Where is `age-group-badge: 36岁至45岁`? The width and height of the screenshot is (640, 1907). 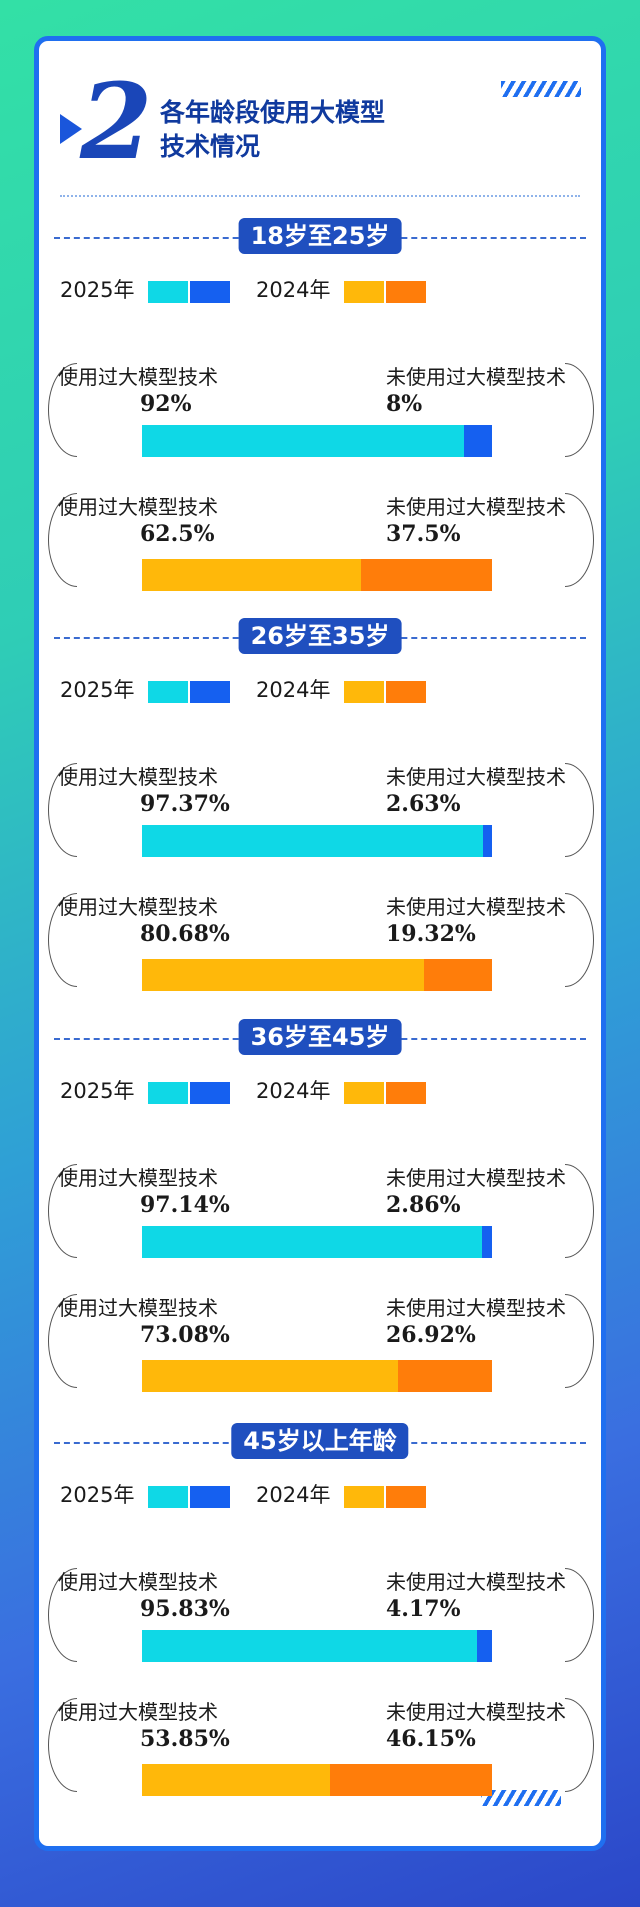 age-group-badge: 36岁至45岁 is located at coordinates (320, 1037).